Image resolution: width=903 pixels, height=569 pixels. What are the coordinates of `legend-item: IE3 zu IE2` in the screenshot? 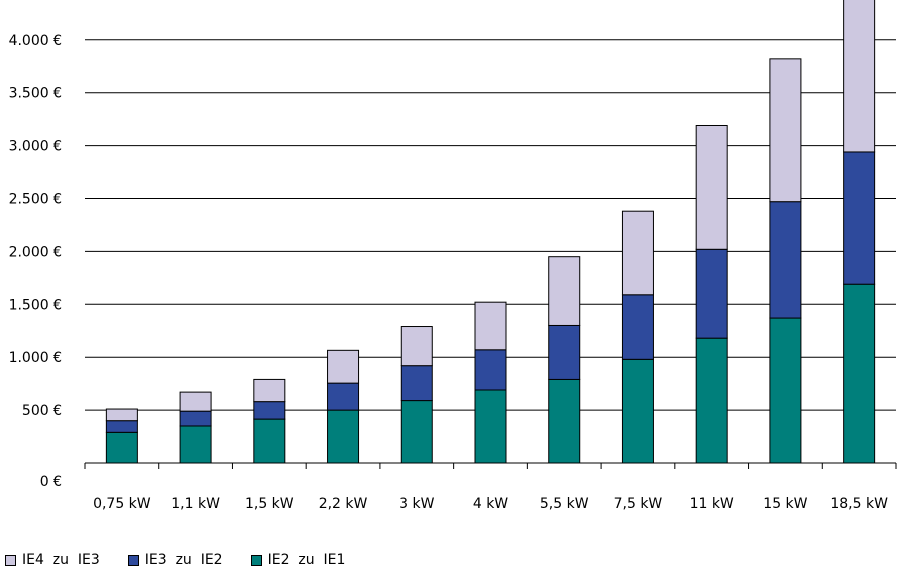 It's located at (175, 560).